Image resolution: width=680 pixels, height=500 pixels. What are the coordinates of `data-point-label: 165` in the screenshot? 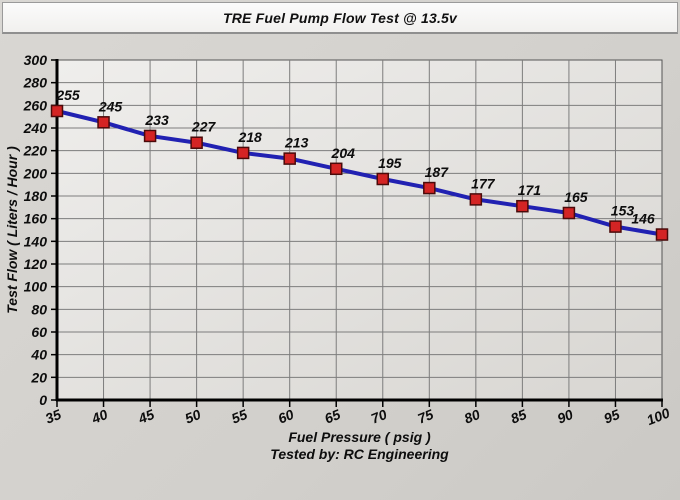 It's located at (576, 197).